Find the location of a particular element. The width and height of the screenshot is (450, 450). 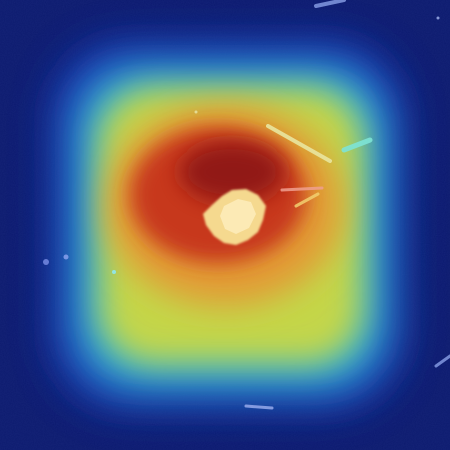

heat-layer-peak is located at coordinates (232, 172).